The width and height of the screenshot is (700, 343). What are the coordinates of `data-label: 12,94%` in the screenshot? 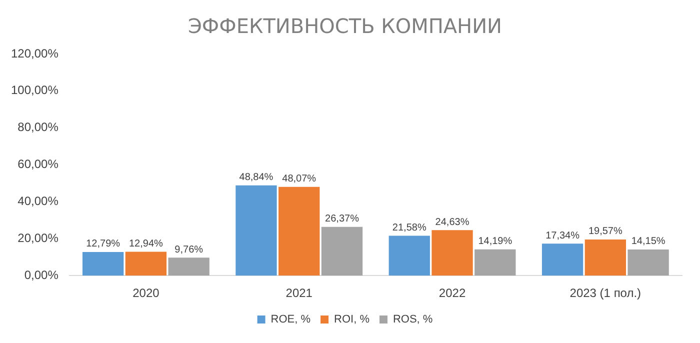 It's located at (146, 244).